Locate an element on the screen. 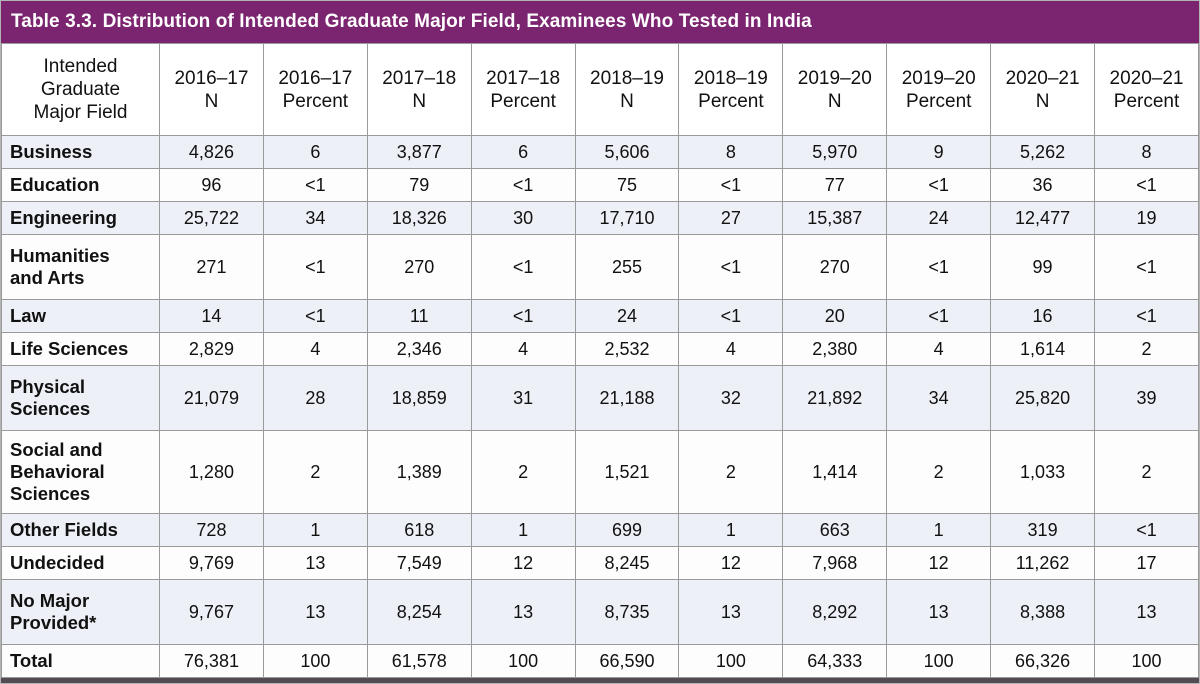  data-cell: 17,710 is located at coordinates (627, 218).